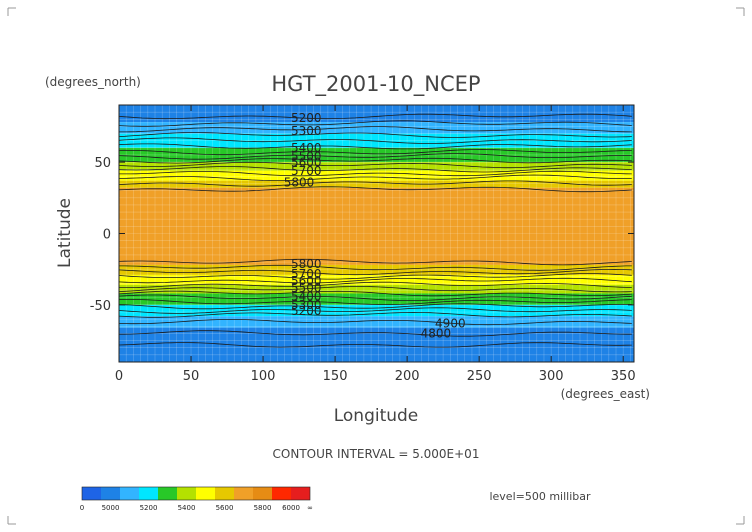  I want to click on x-tick-label: 200, so click(407, 376).